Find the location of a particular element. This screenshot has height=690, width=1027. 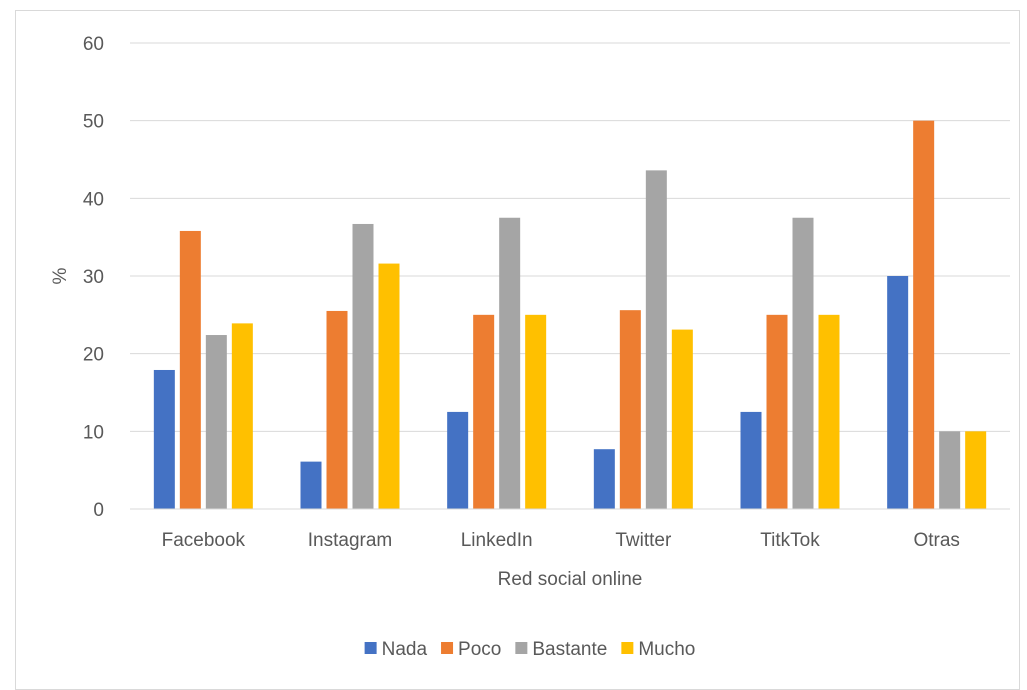

bar-nada-linkedin is located at coordinates (458, 460).